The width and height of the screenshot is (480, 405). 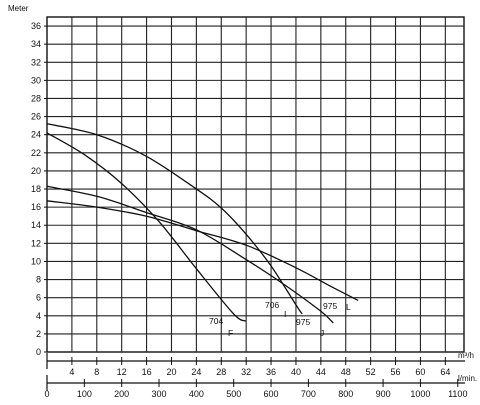 What do you see at coordinates (308, 394) in the screenshot?
I see `x-tick-label-lmin: 700` at bounding box center [308, 394].